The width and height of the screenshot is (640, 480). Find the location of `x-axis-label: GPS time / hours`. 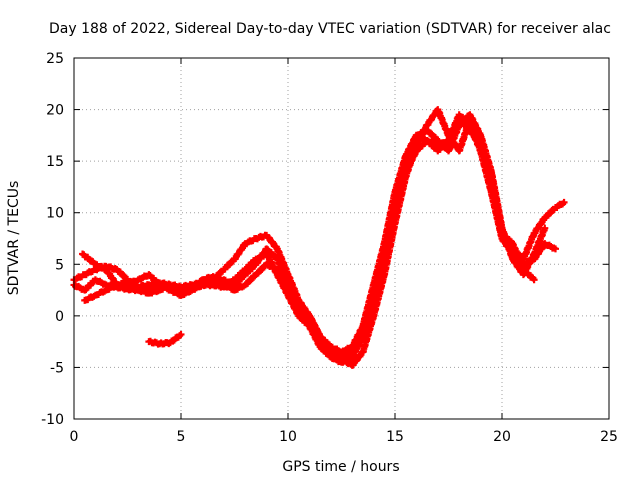

x-axis-label: GPS time / hours is located at coordinates (340, 467).